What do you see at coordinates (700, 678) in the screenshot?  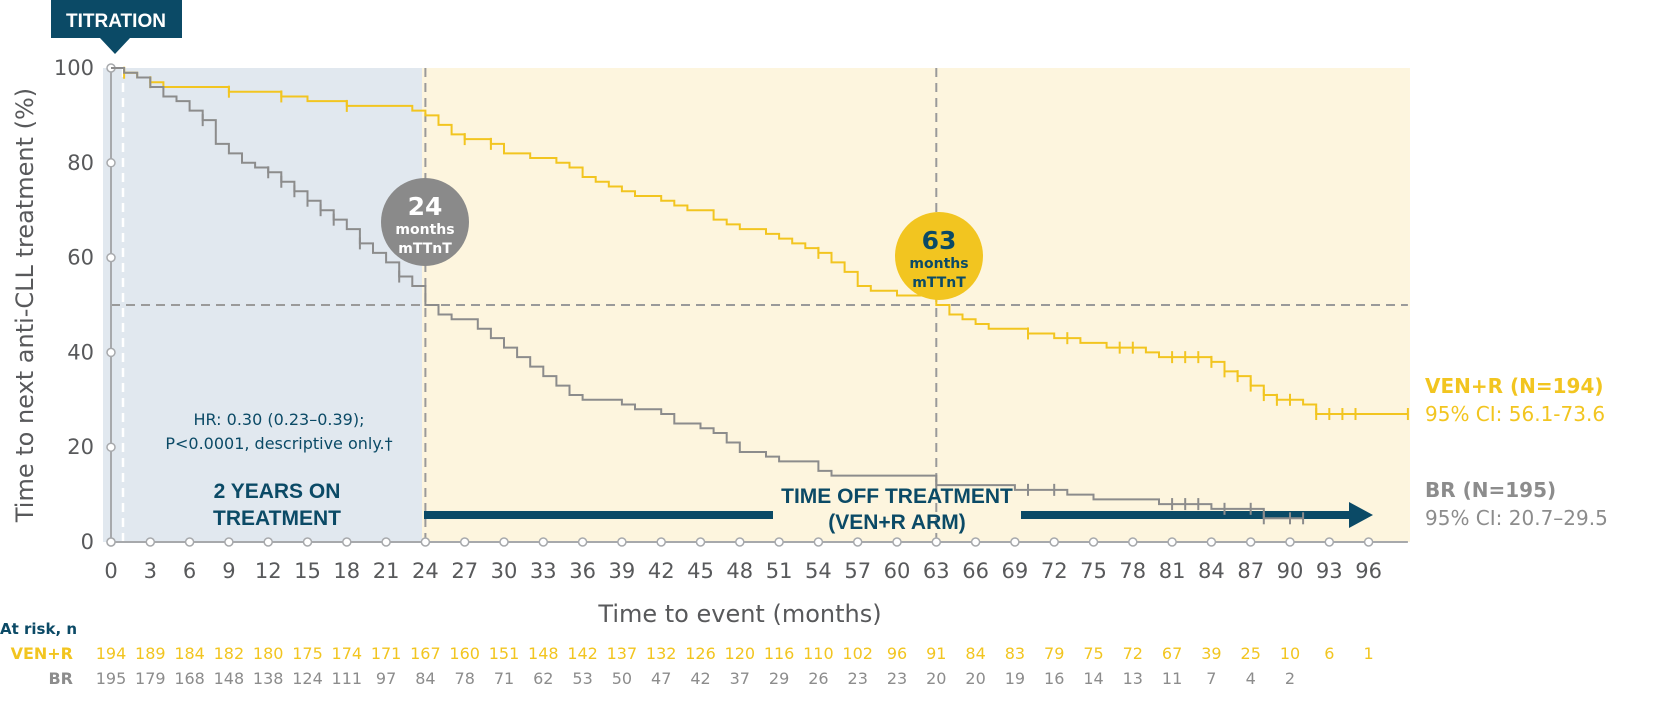 I see `risk-br-45: 42` at bounding box center [700, 678].